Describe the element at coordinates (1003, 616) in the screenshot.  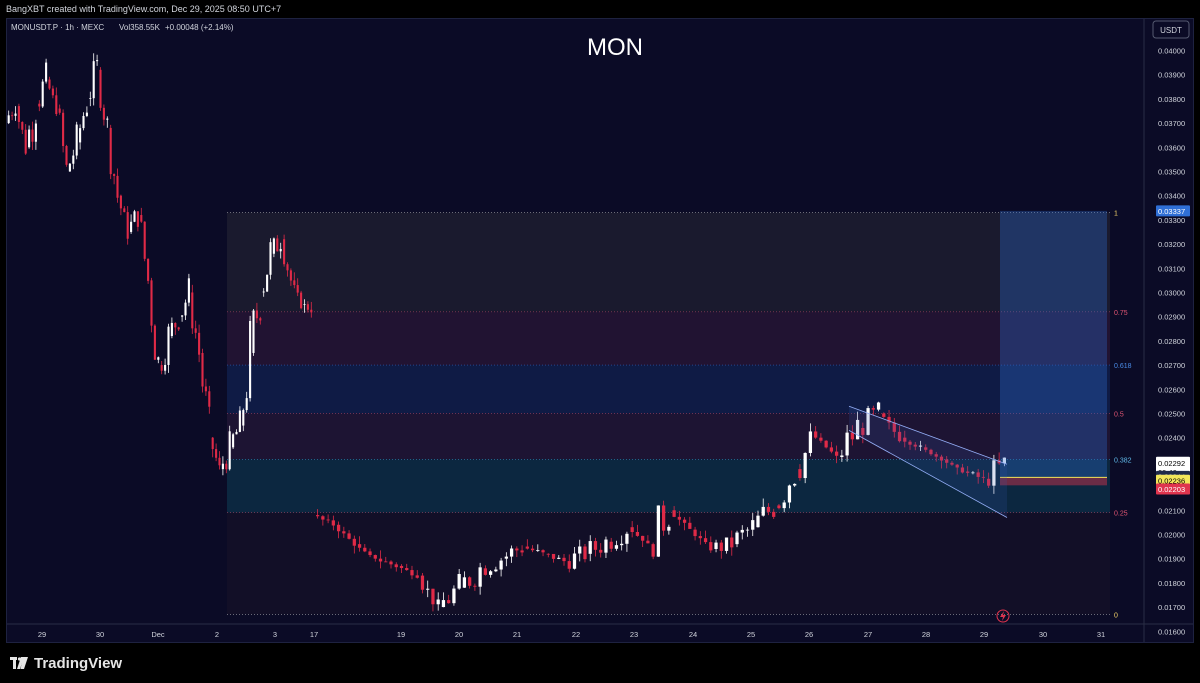
I see `lightning-icon` at that location.